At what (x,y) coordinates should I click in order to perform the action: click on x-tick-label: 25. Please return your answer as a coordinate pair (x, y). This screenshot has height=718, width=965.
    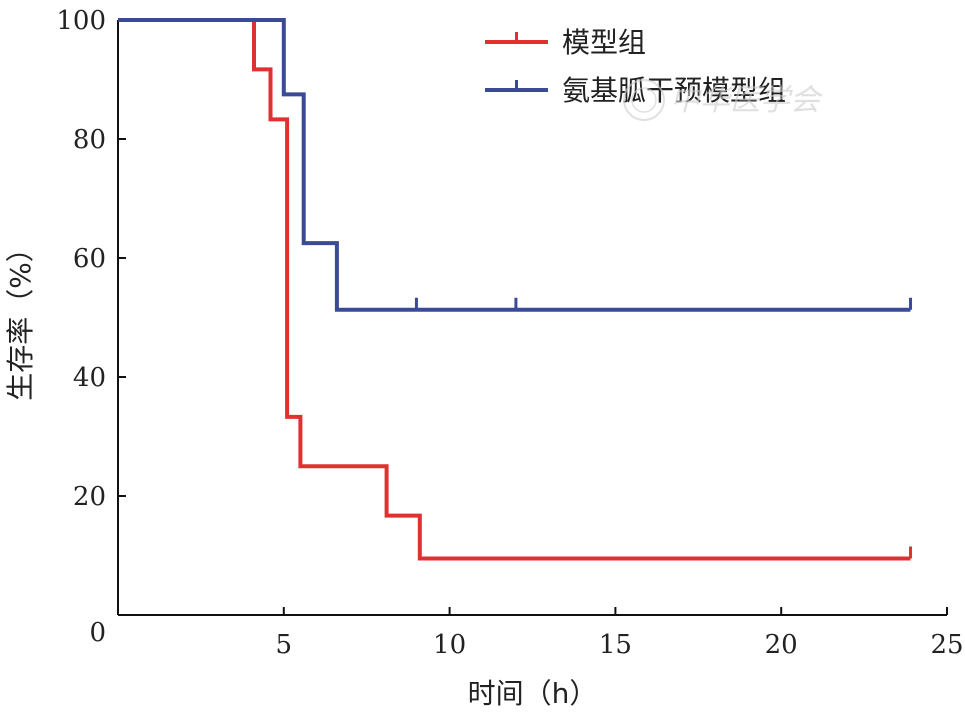
    Looking at the image, I should click on (946, 645).